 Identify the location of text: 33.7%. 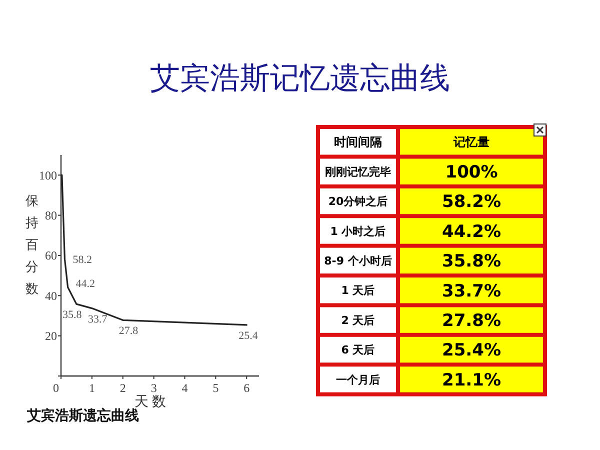
(471, 291).